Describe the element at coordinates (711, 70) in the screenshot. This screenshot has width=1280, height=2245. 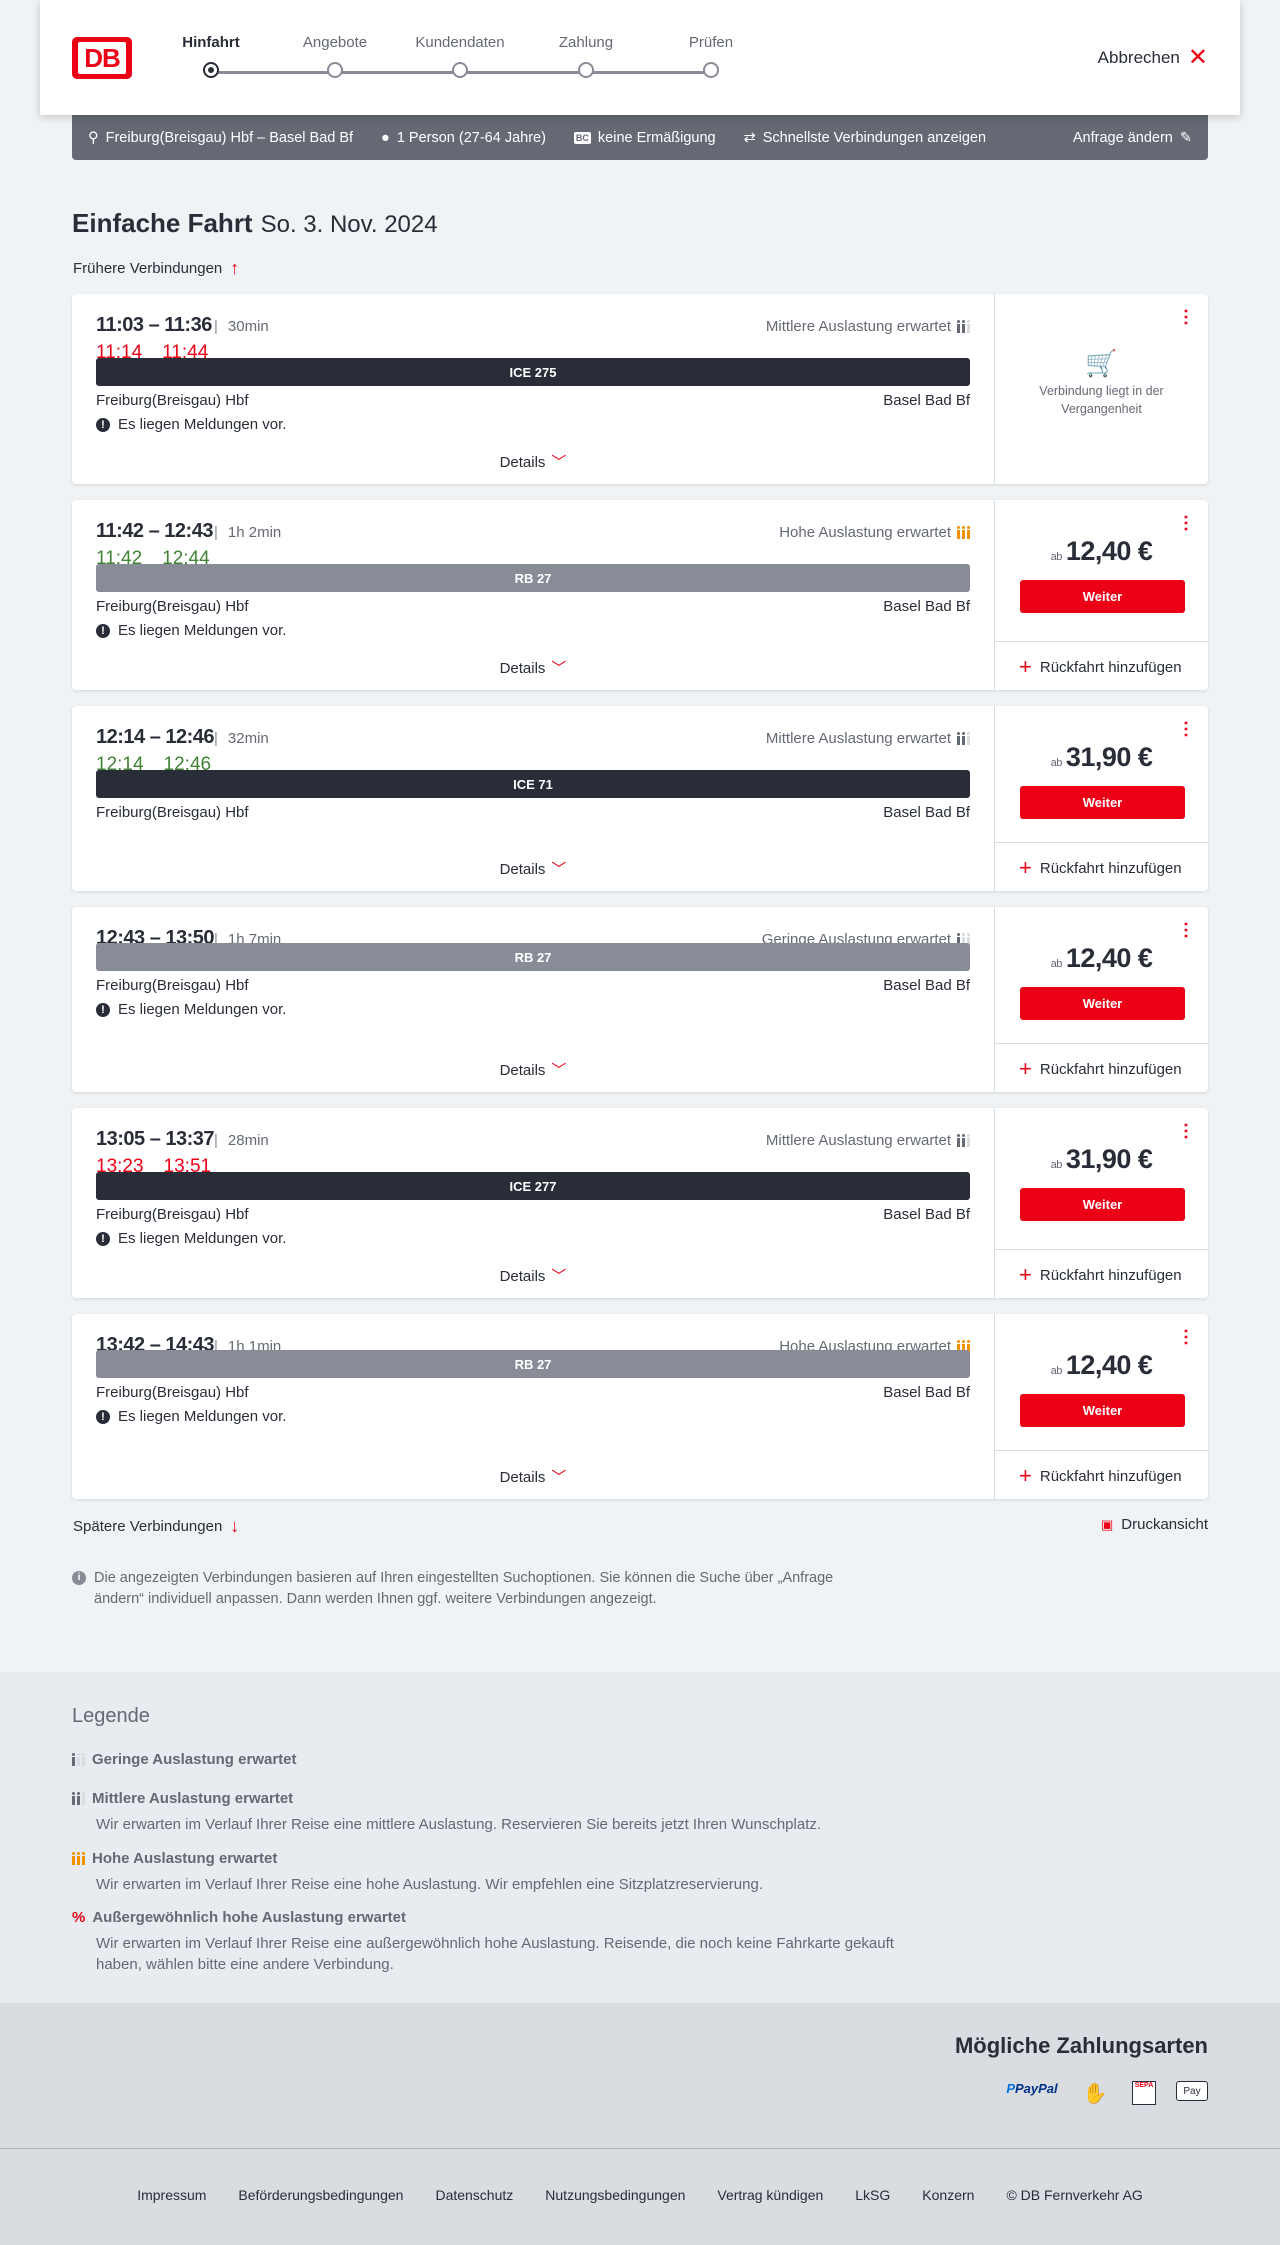
I see `step-dot` at that location.